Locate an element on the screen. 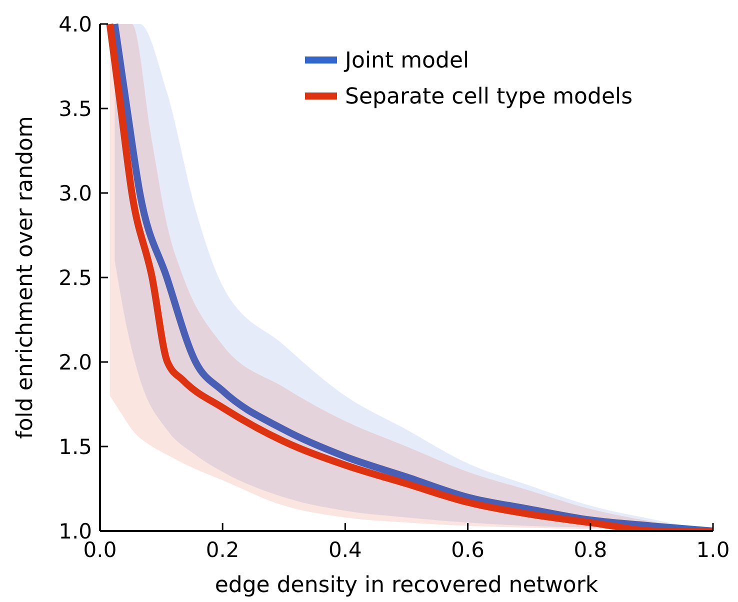  x-axis-title: edge density in recovered network is located at coordinates (406, 585).